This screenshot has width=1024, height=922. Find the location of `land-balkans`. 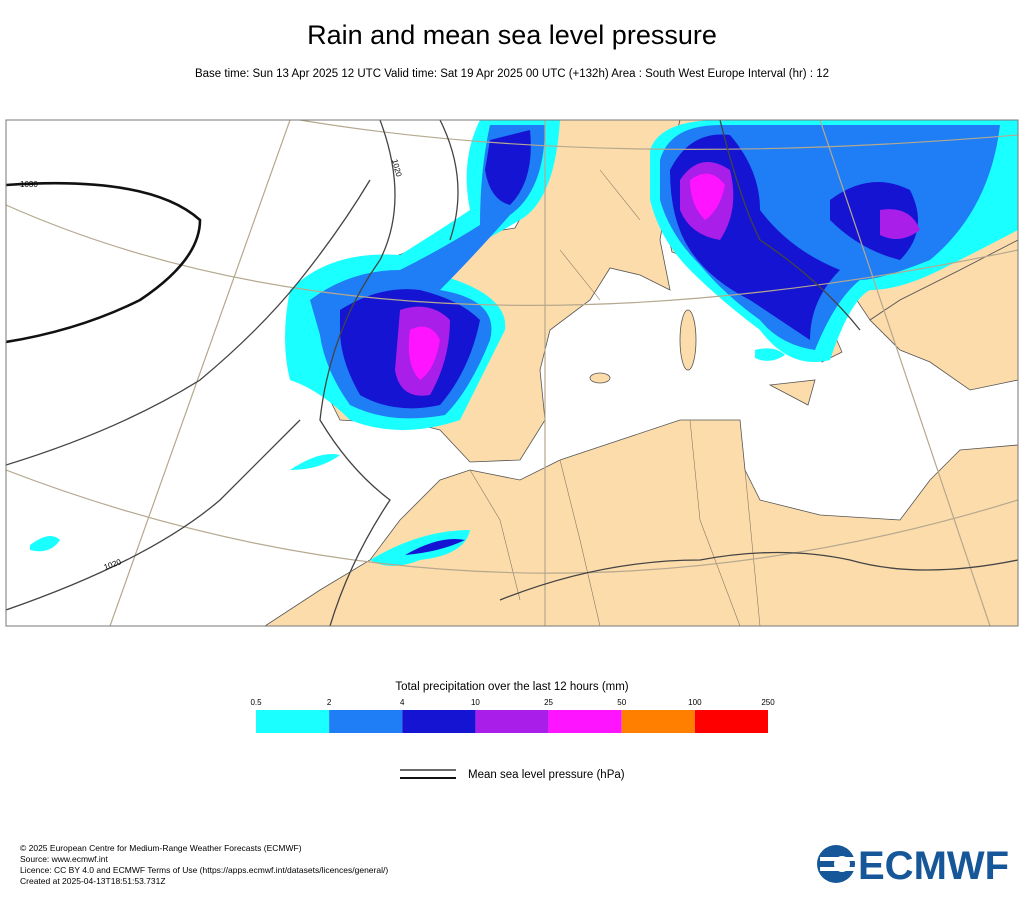

land-balkans is located at coordinates (943, 315).